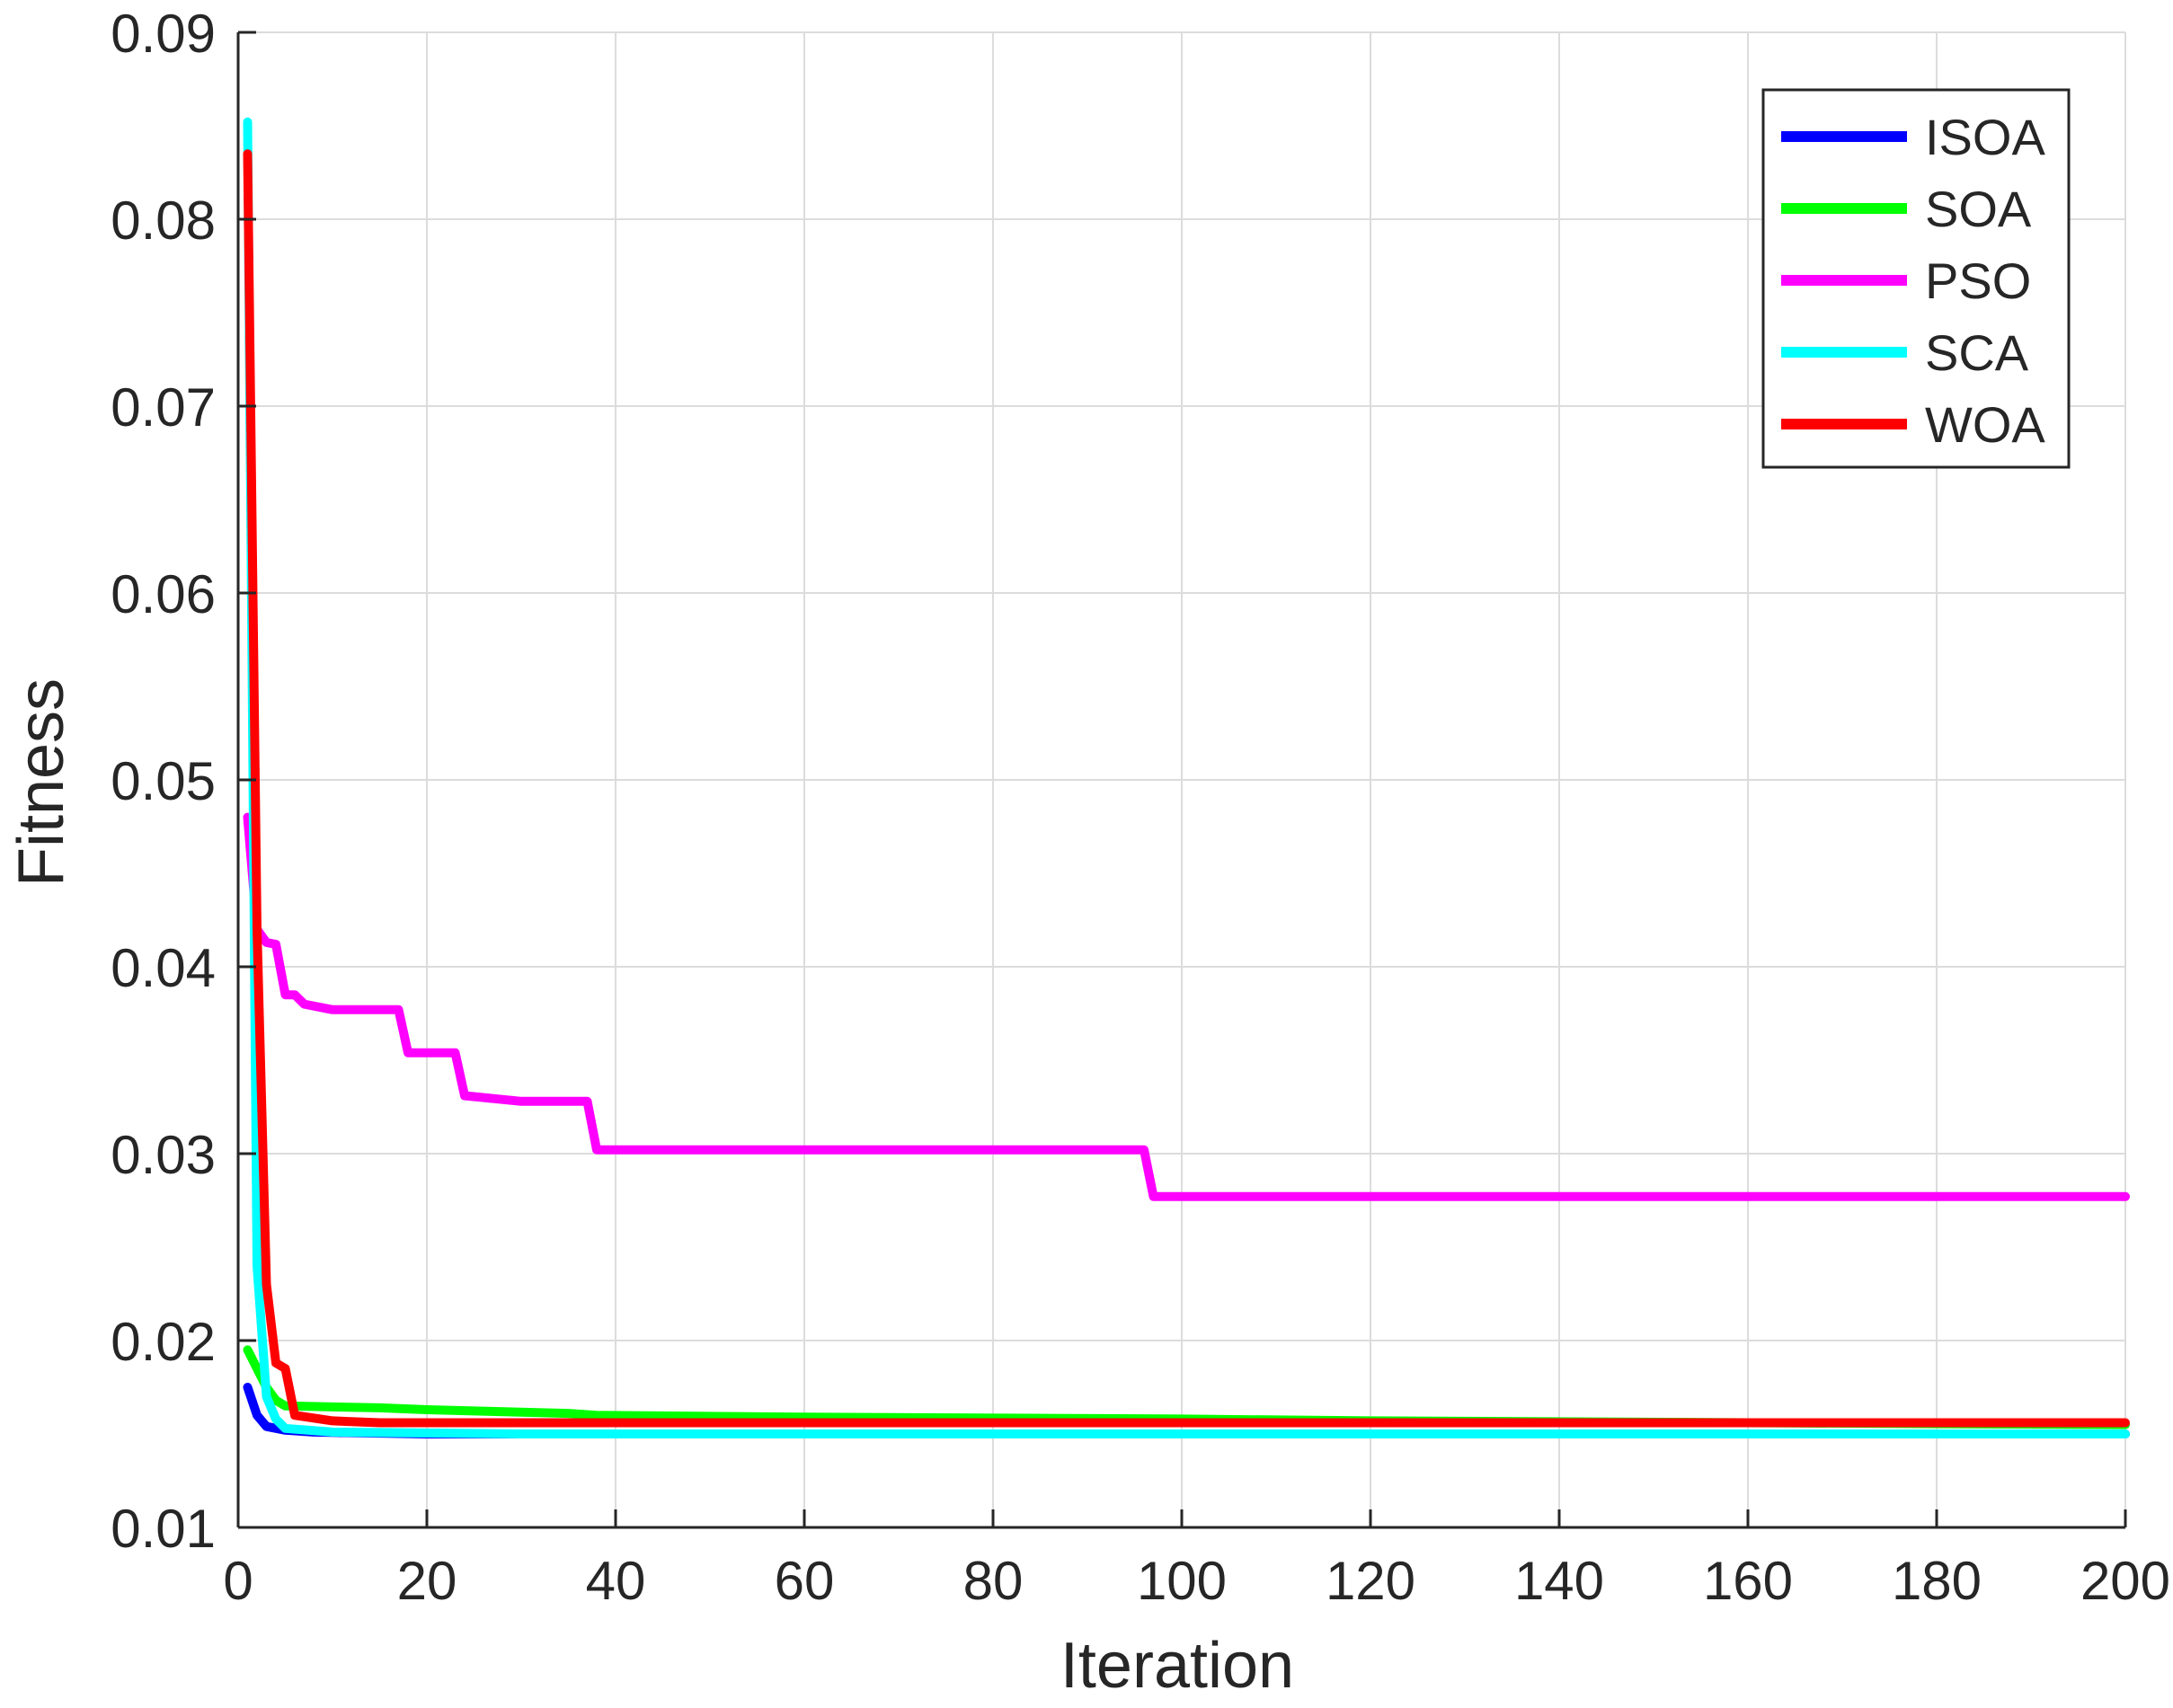  Describe the element at coordinates (427, 1581) in the screenshot. I see `x-tick-label: 20` at that location.